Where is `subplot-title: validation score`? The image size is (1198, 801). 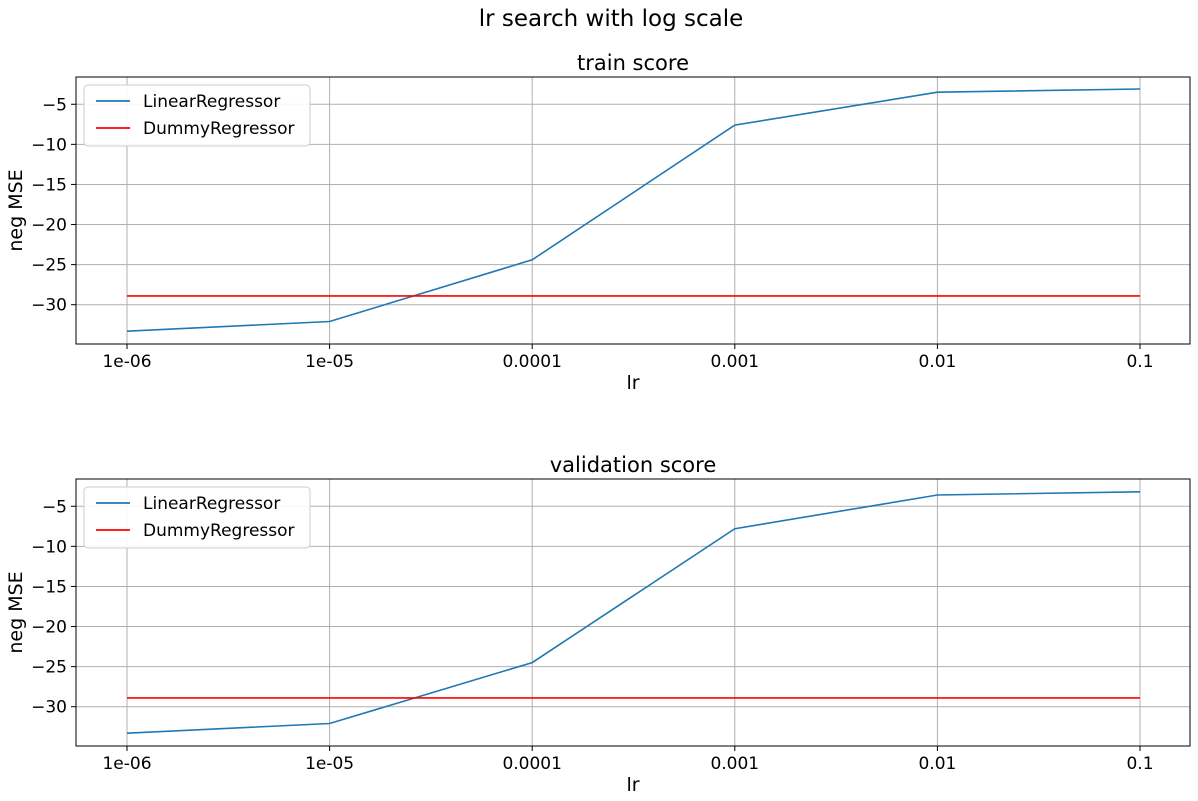
subplot-title: validation score is located at coordinates (633, 465).